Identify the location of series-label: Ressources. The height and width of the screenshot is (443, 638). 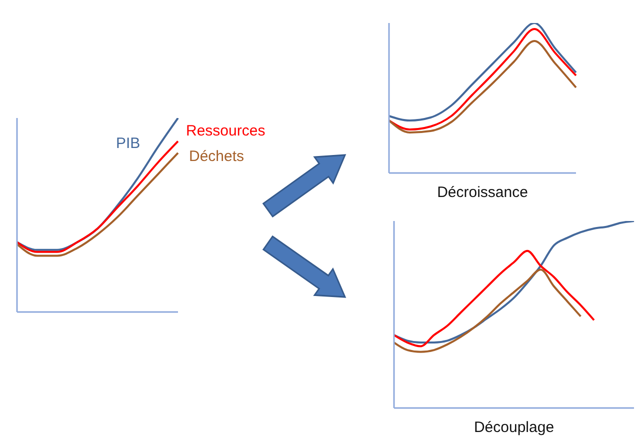
(226, 131).